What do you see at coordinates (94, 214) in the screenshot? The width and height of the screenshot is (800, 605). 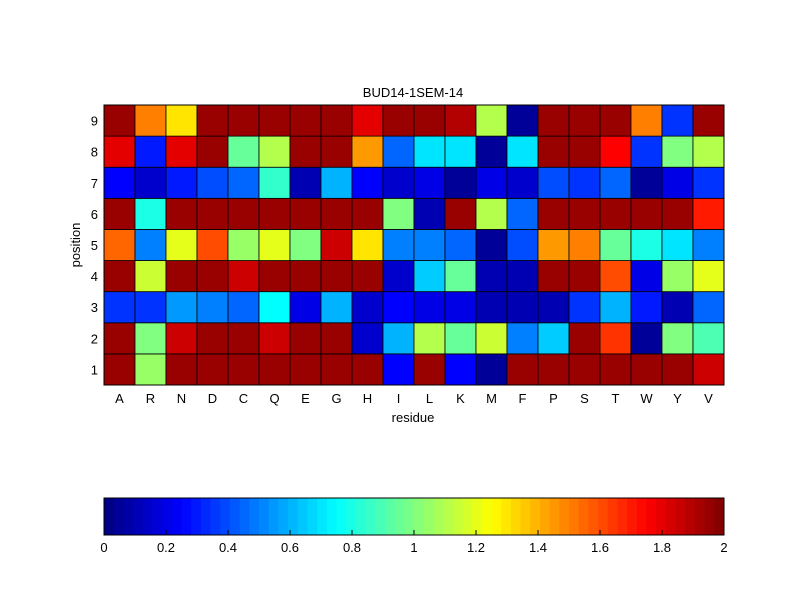 I see `y-tick-label: 6` at bounding box center [94, 214].